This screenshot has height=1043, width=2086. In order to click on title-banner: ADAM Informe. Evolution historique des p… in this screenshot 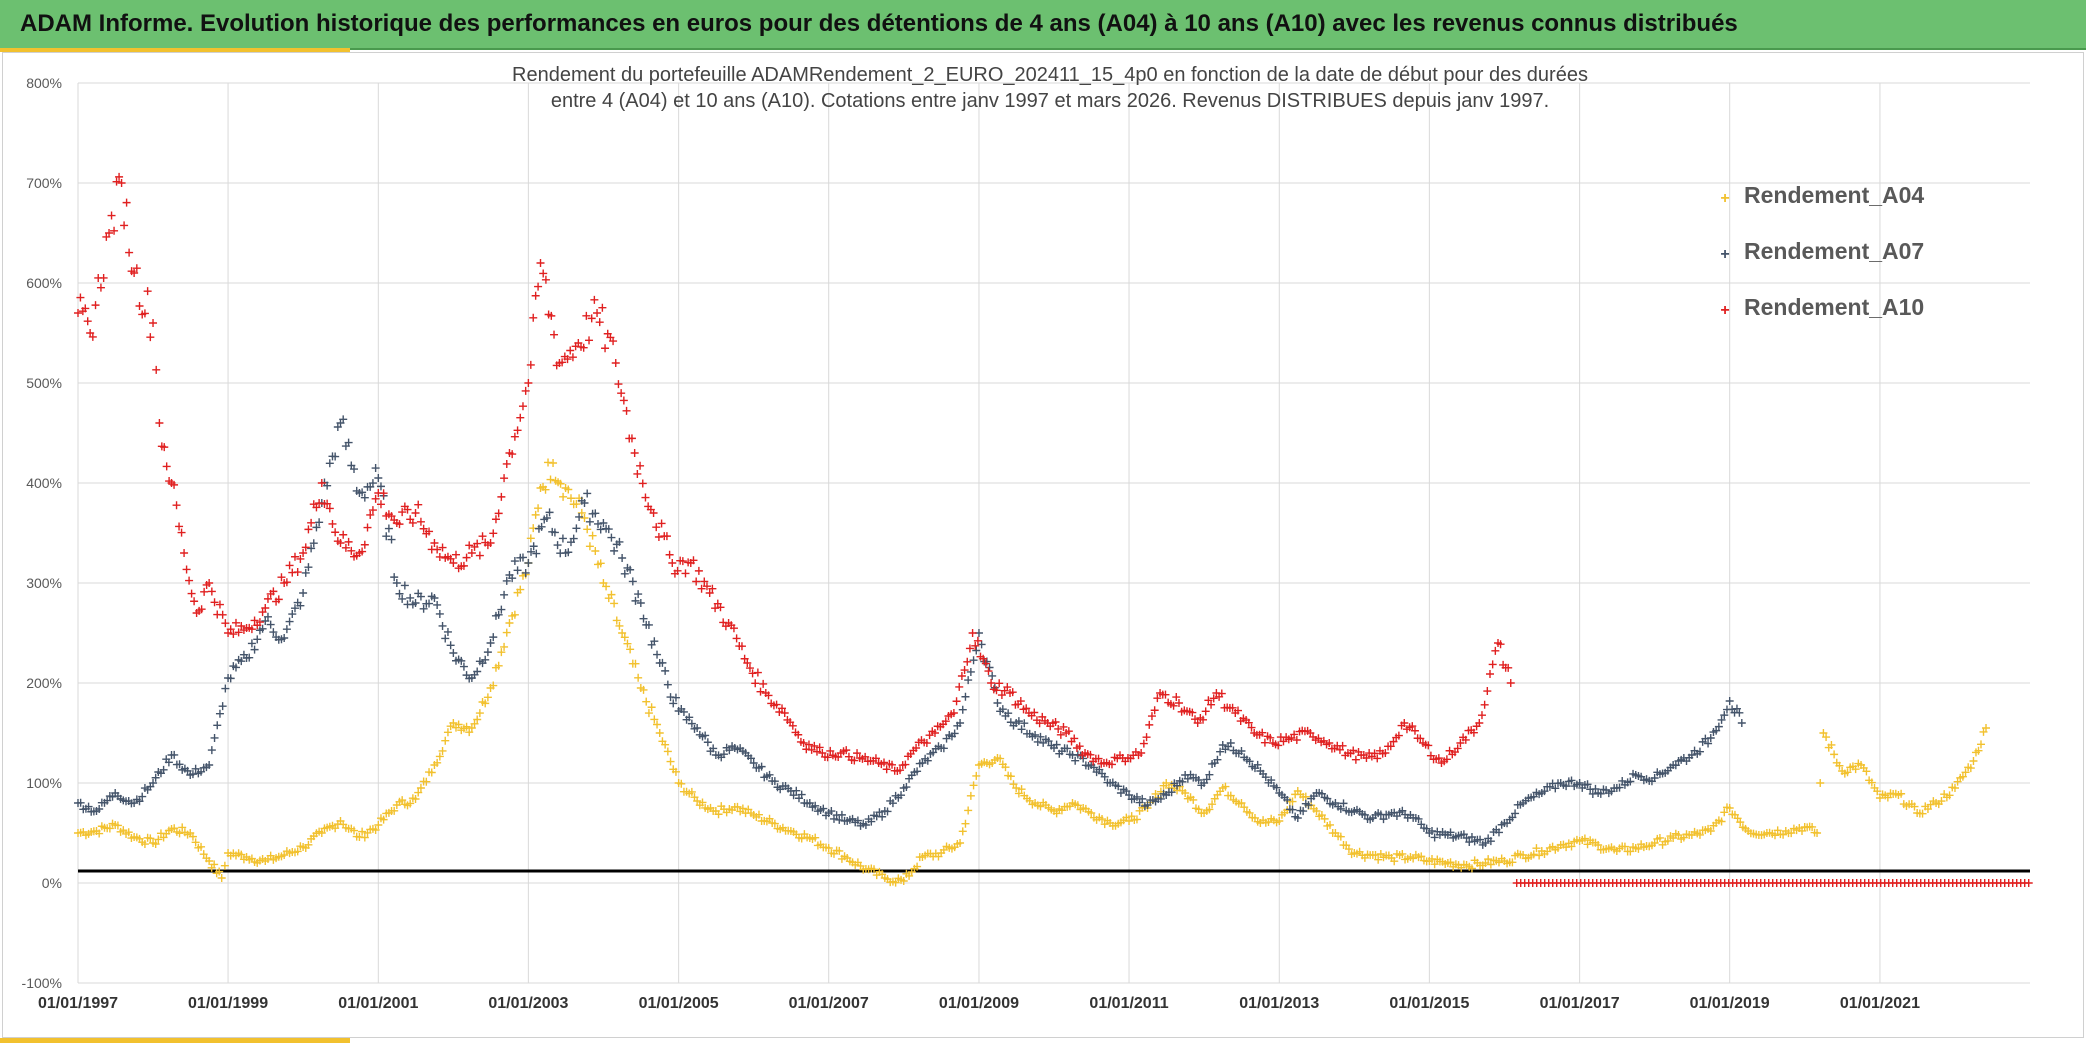, I will do `click(1043, 25)`.